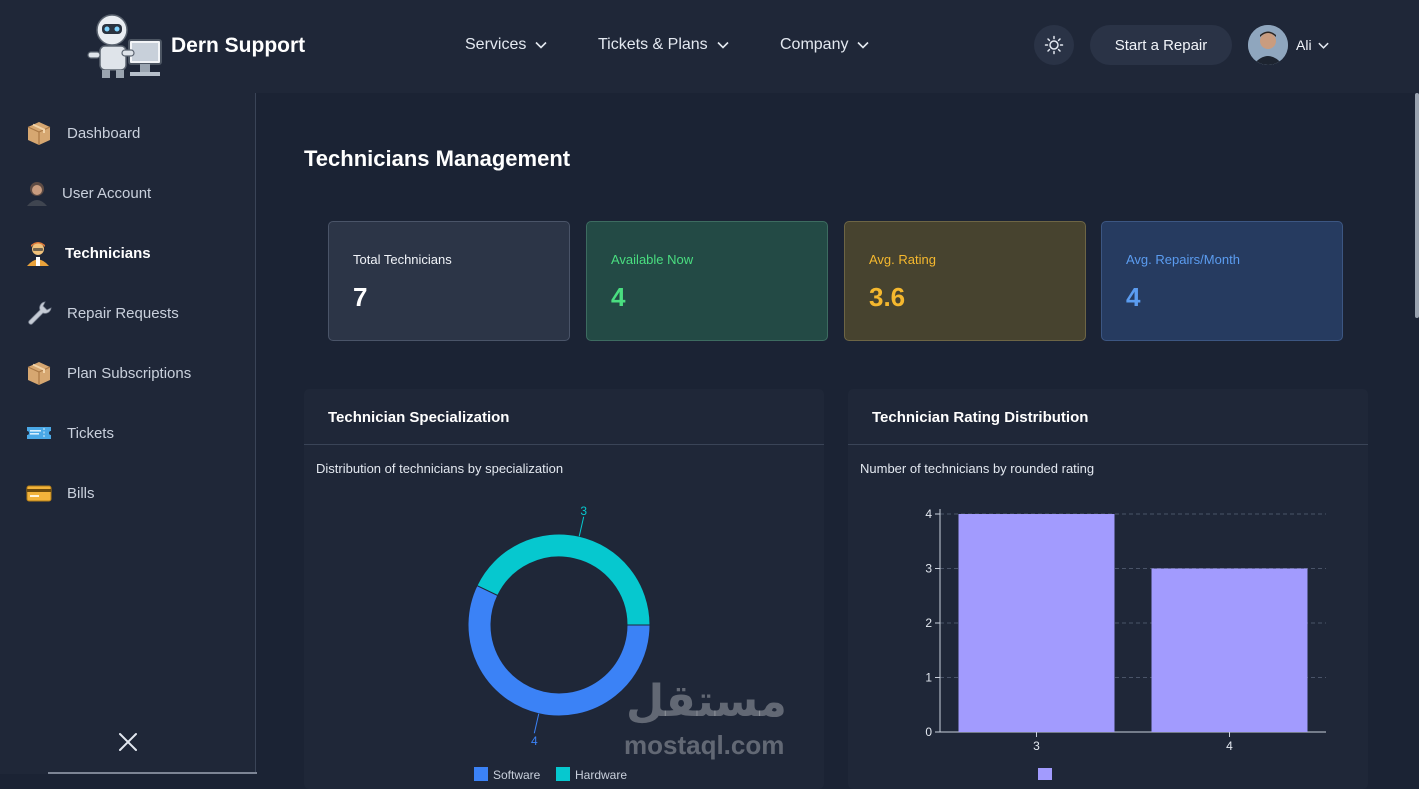  I want to click on start-repair-button: Start a Repair, so click(1161, 45).